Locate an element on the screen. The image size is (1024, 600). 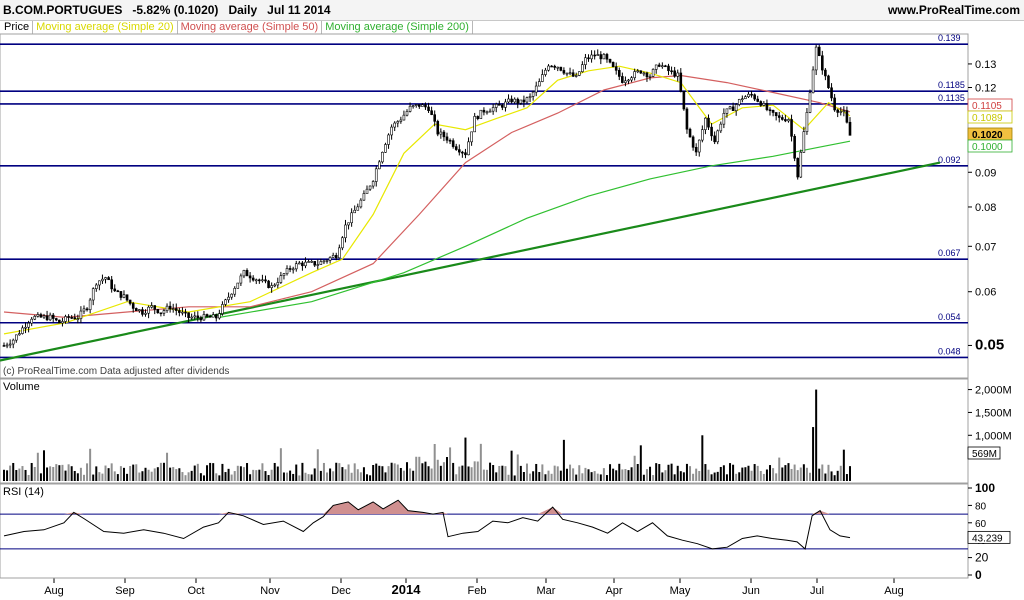
price-change: -5.82% is located at coordinates (151, 10).